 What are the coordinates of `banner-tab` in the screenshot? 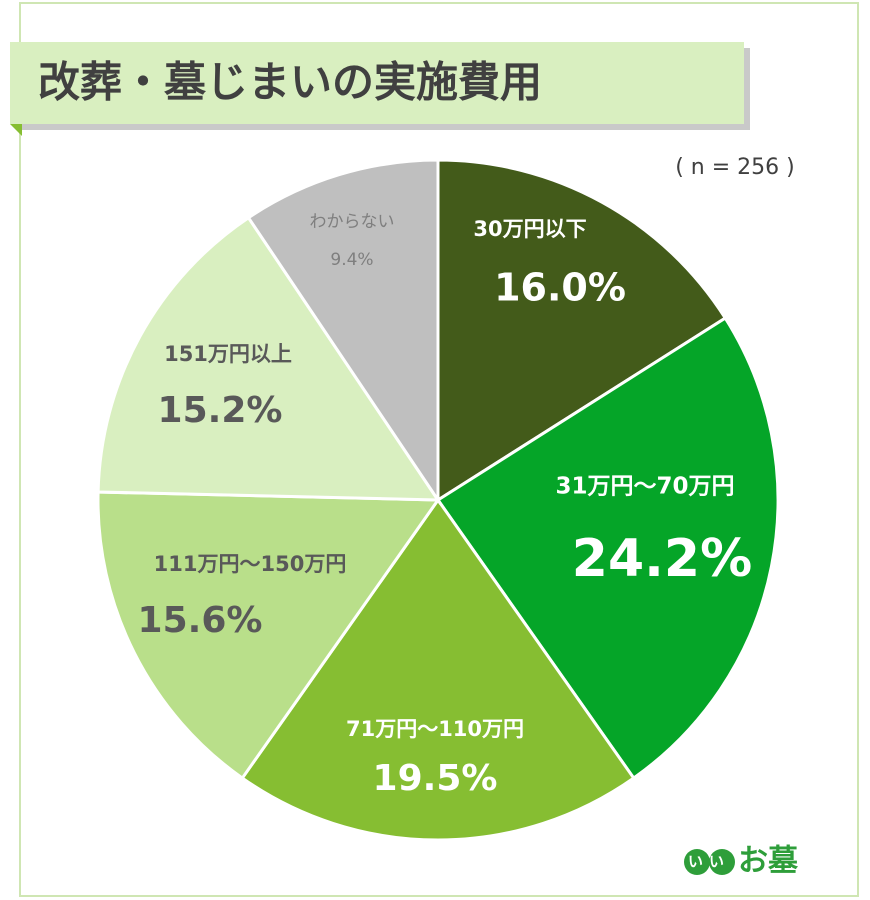 It's located at (16, 130).